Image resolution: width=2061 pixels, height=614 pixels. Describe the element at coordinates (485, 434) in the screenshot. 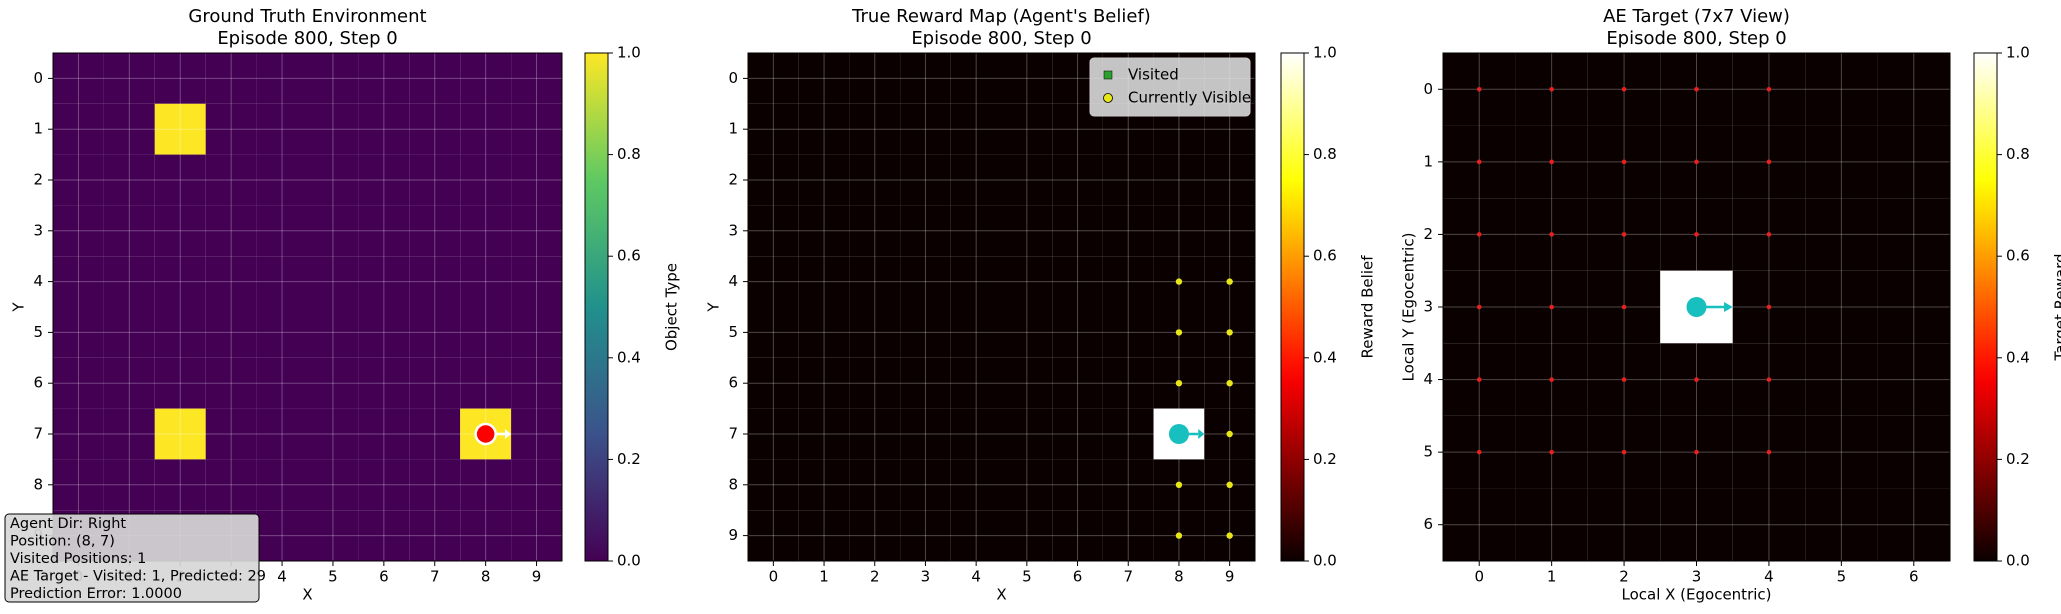

I see `agent-marker` at that location.